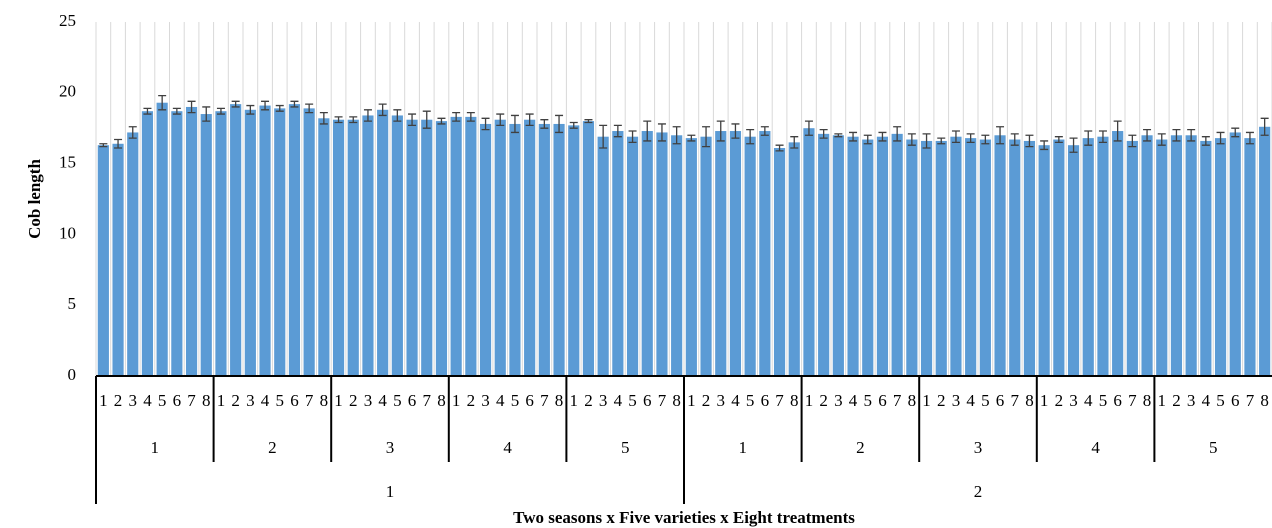 Image resolution: width=1272 pixels, height=528 pixels. I want to click on season-label: 2, so click(978, 491).